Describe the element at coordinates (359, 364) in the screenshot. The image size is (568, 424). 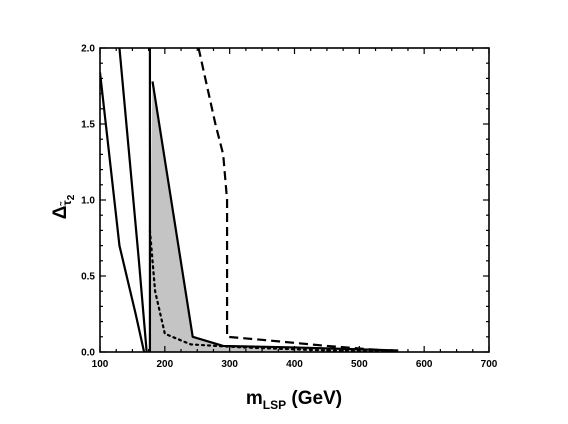
I see `x-tick-label: 500` at that location.